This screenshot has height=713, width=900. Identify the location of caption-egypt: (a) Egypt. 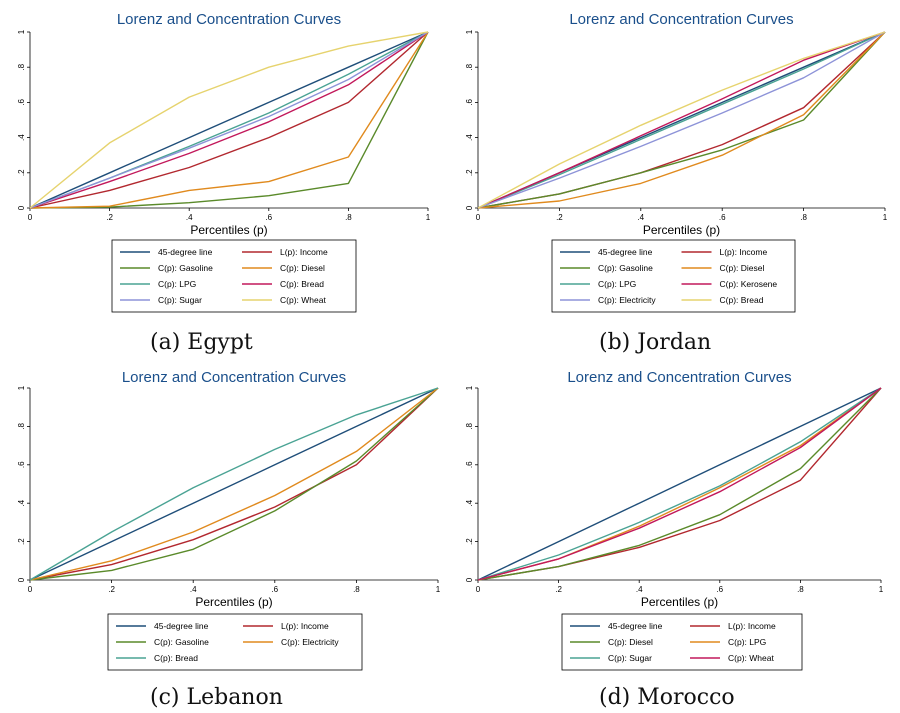
(201, 342).